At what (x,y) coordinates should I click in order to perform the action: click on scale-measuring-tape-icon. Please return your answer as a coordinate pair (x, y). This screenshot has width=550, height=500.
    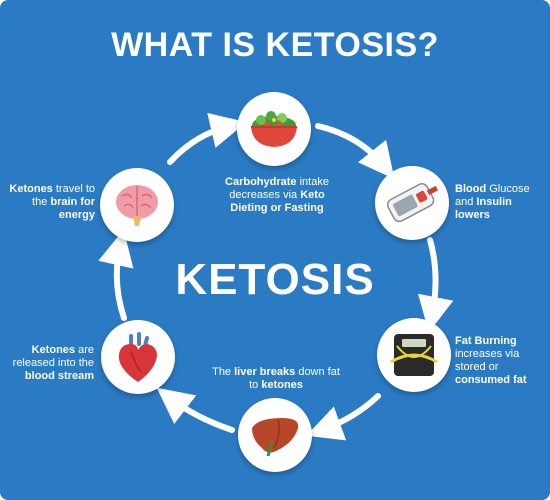
    Looking at the image, I should click on (414, 355).